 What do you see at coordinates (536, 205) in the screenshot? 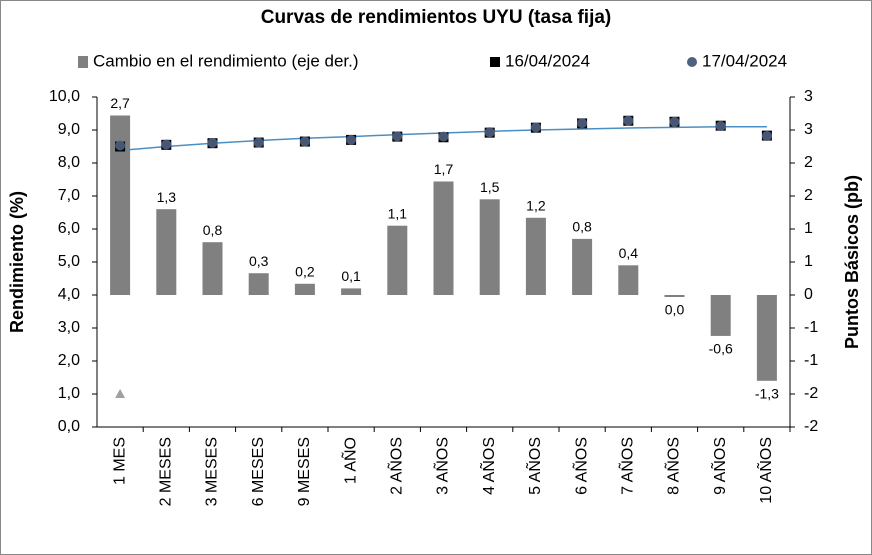
I see `data-label: 1,2` at bounding box center [536, 205].